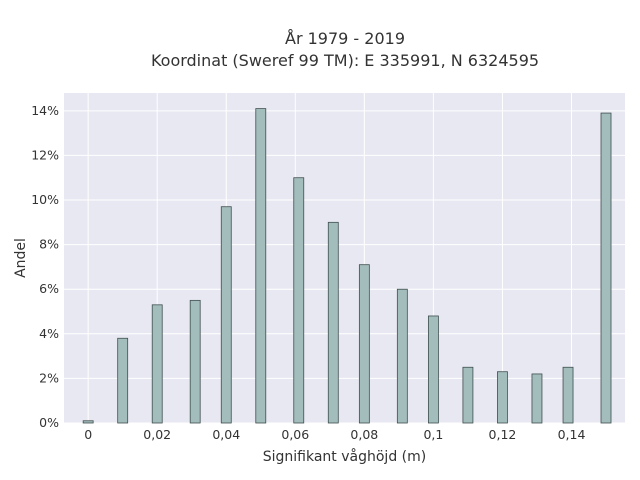  Describe the element at coordinates (503, 434) in the screenshot. I see `x-tick-label: 0,12` at that location.